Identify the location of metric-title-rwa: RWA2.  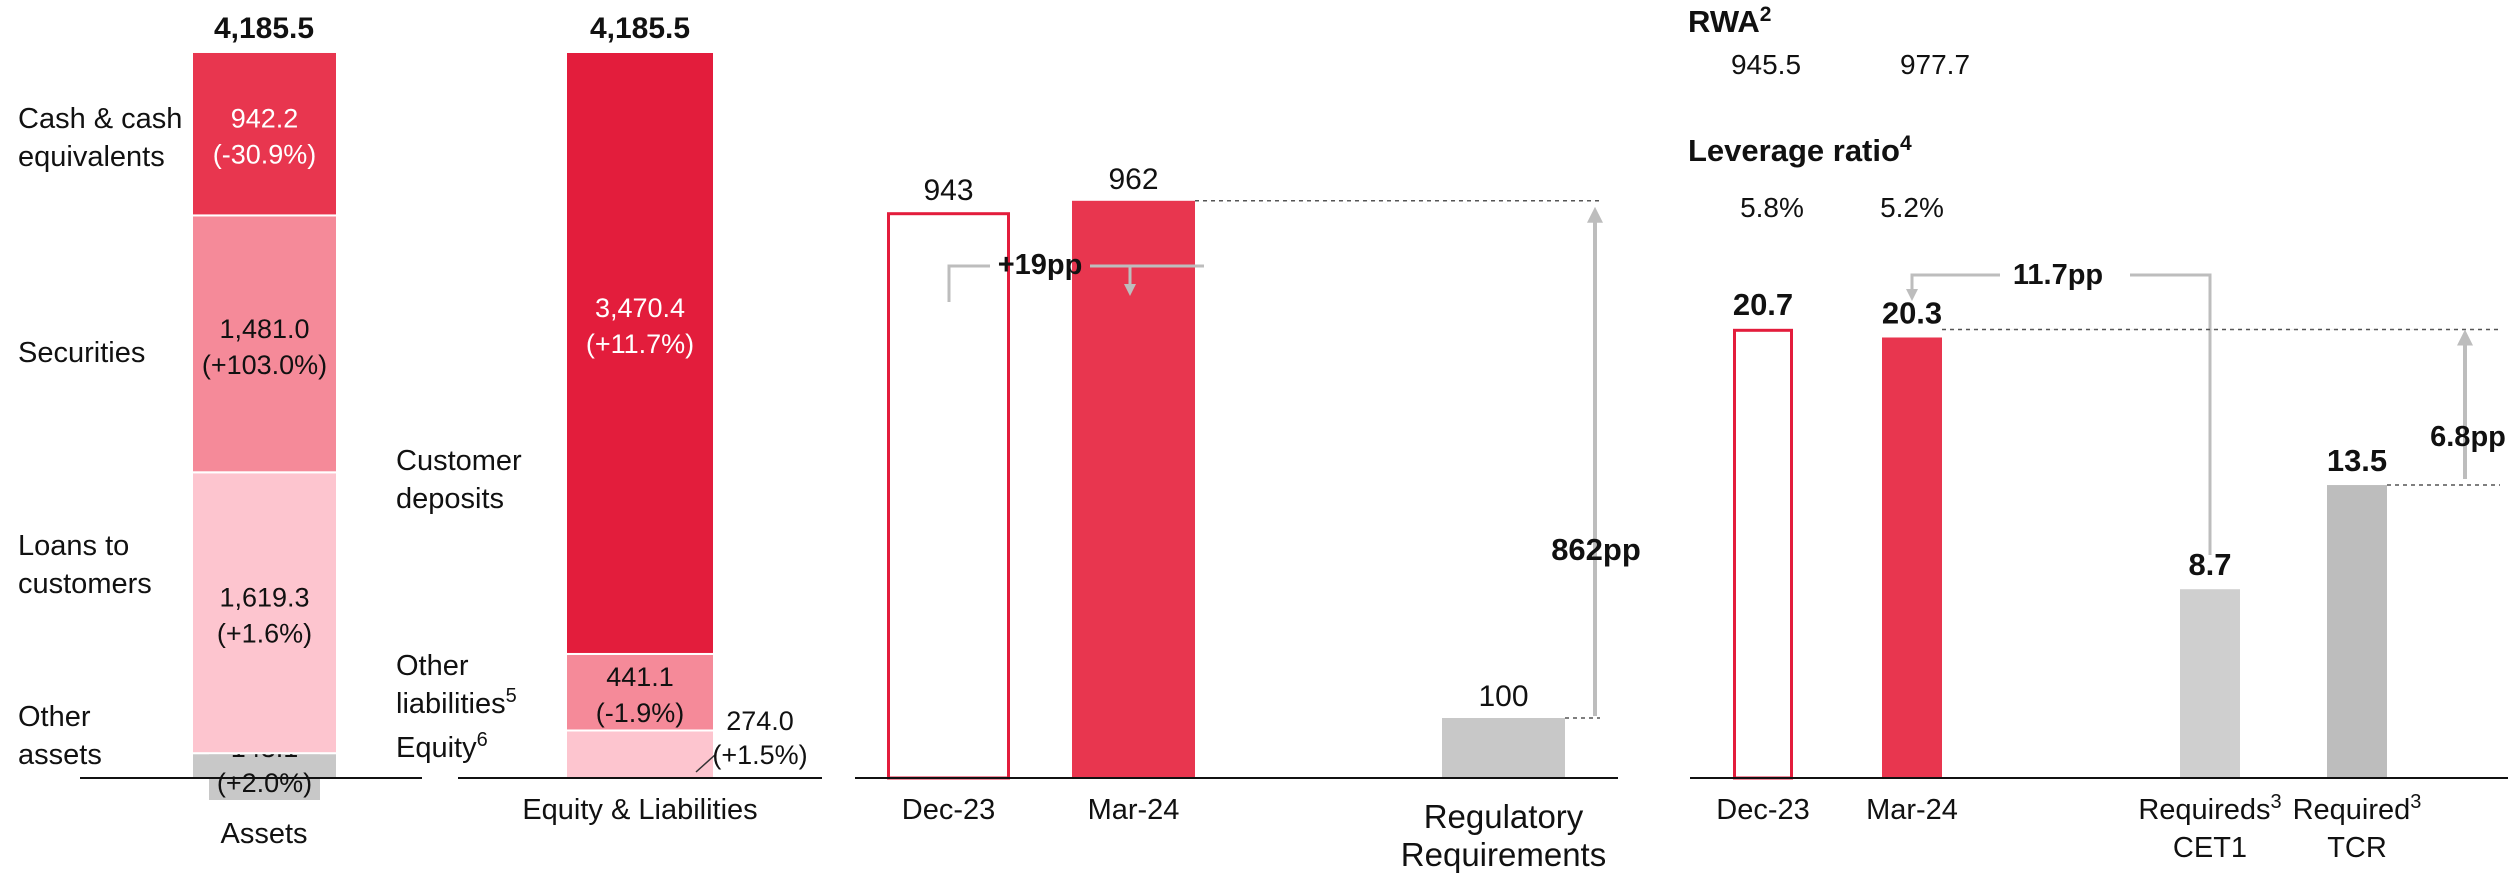
(1729, 21).